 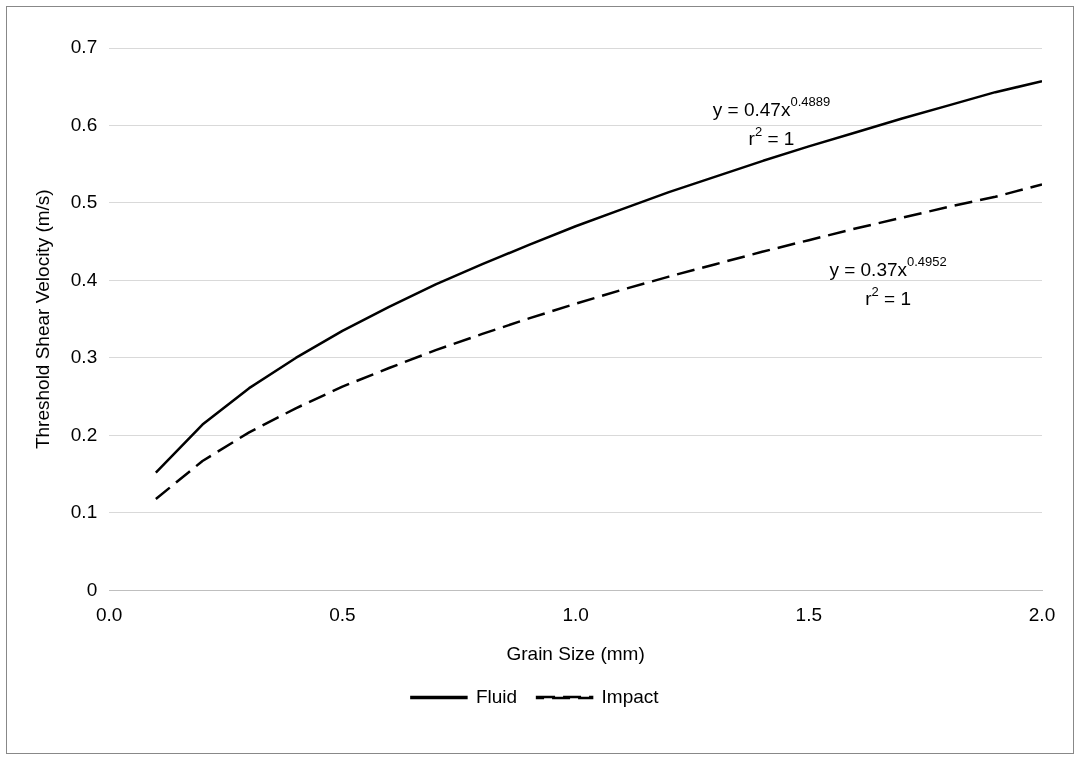 What do you see at coordinates (84, 279) in the screenshot?
I see `y-tick-label: 0.4` at bounding box center [84, 279].